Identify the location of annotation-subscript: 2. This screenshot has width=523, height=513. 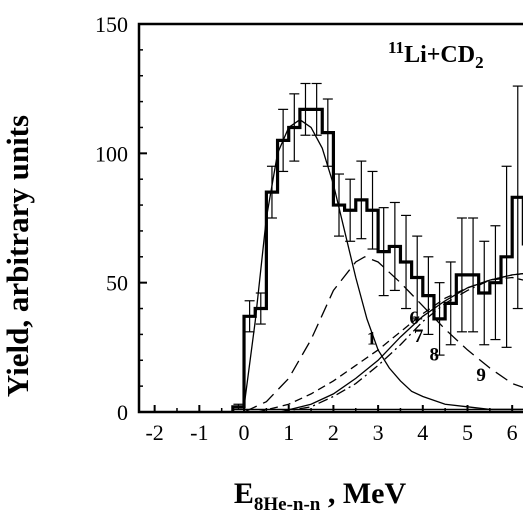
(479, 62).